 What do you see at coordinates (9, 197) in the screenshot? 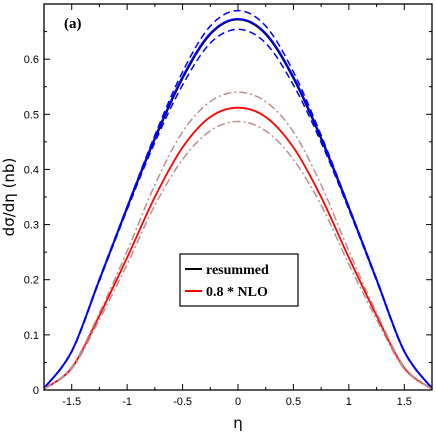
I see `y-axis-title: dσ/dη (nb)` at bounding box center [9, 197].